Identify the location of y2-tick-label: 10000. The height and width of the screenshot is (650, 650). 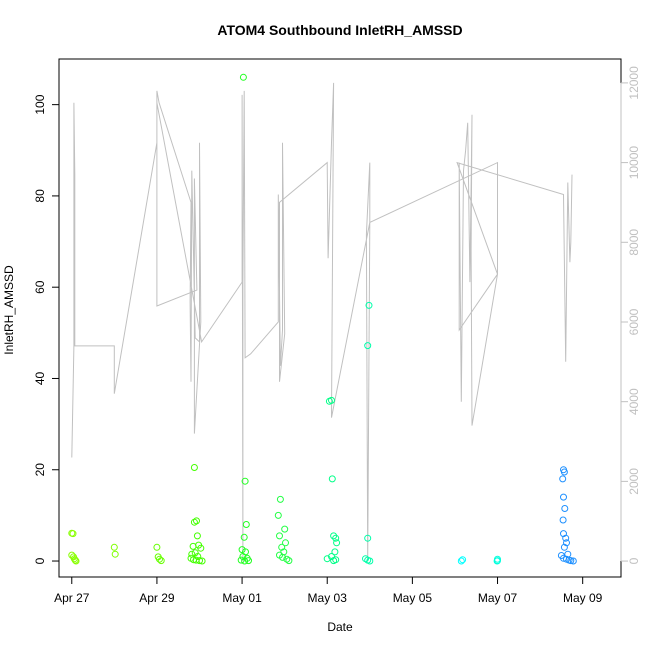
(634, 163).